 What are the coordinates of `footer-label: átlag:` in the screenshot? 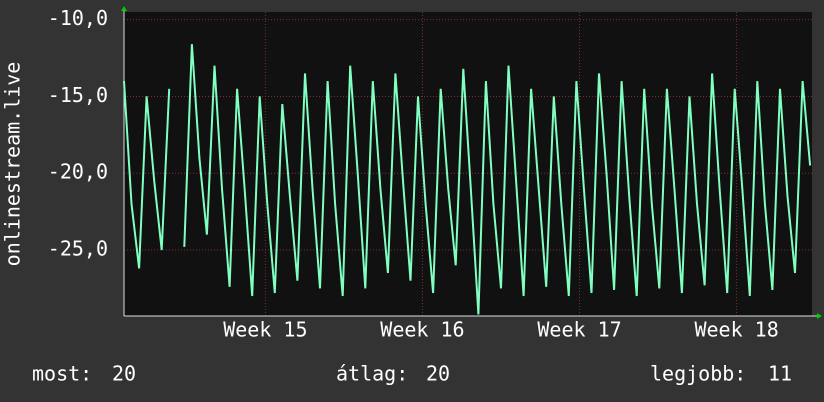 It's located at (372, 374).